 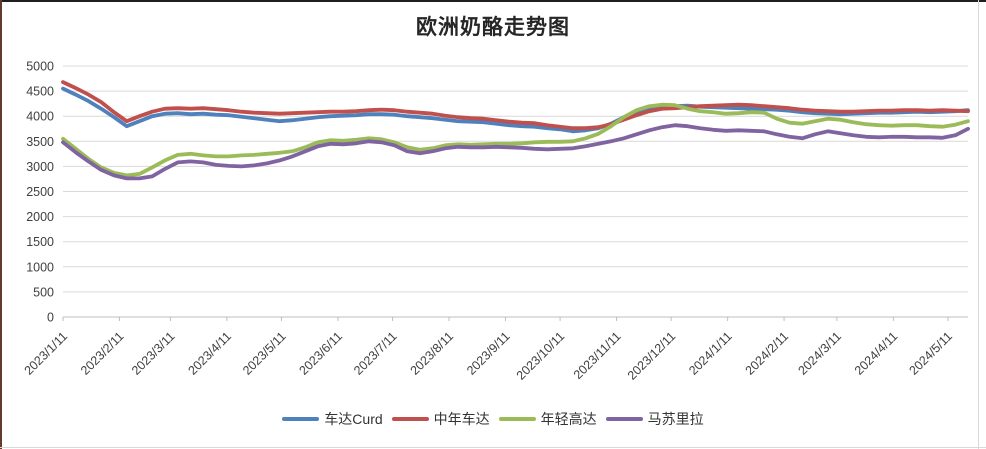 What do you see at coordinates (40, 242) in the screenshot?
I see `y-tick-label: 1500` at bounding box center [40, 242].